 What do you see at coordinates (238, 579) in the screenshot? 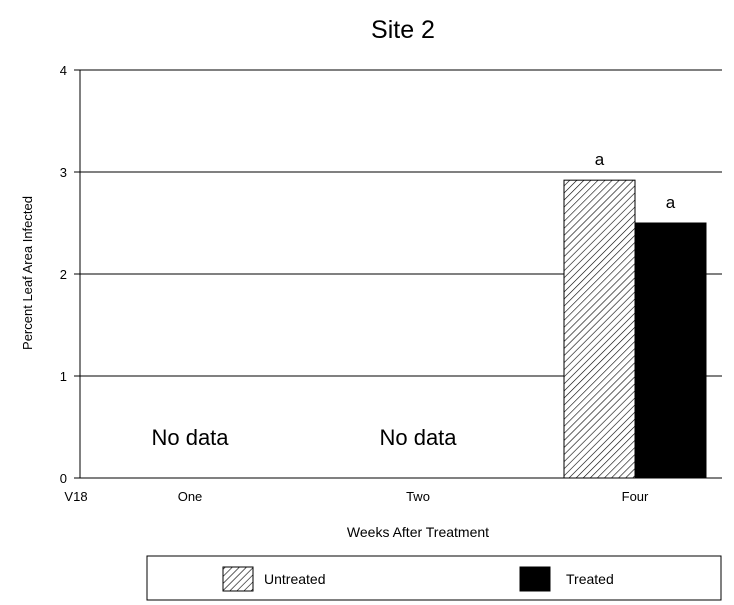
I see `legend-swatch-untreated` at bounding box center [238, 579].